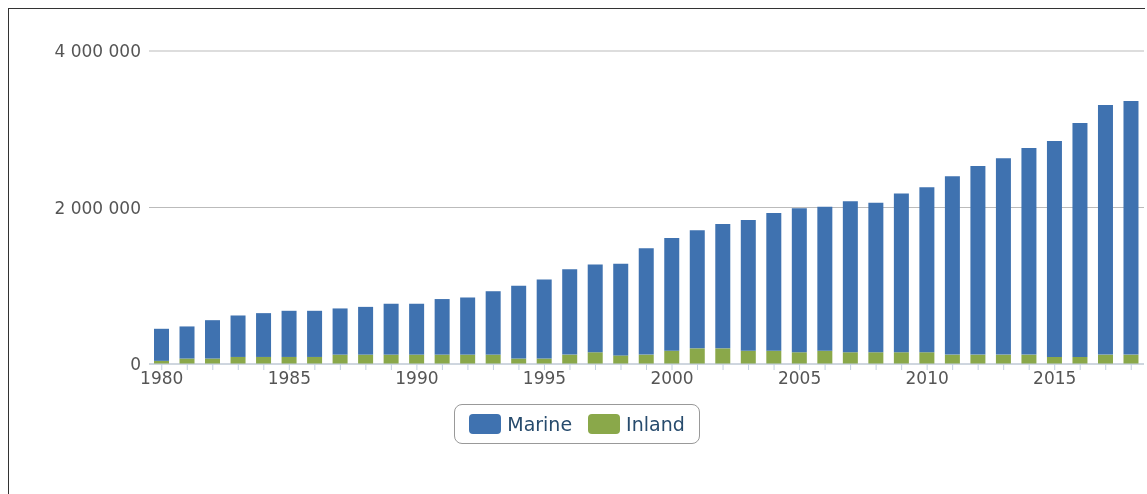 This screenshot has height=494, width=1147. I want to click on x-tick-label: 1980, so click(162, 378).